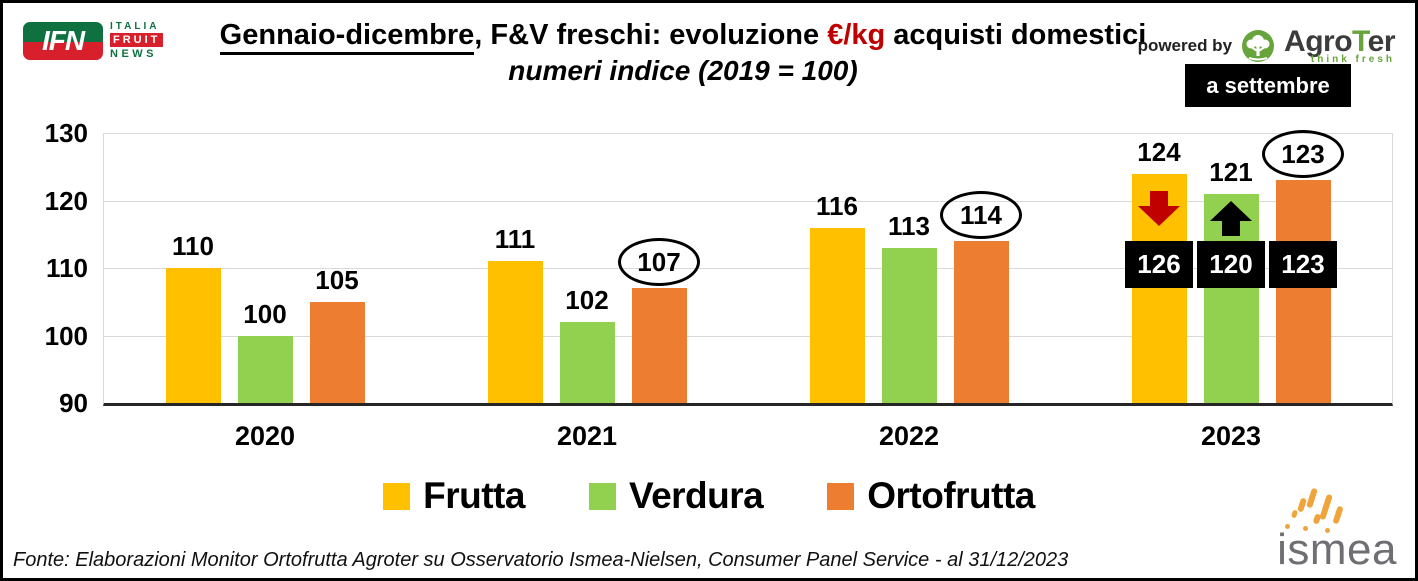 The height and width of the screenshot is (581, 1418). What do you see at coordinates (1258, 46) in the screenshot?
I see `agroter-tree-icon` at bounding box center [1258, 46].